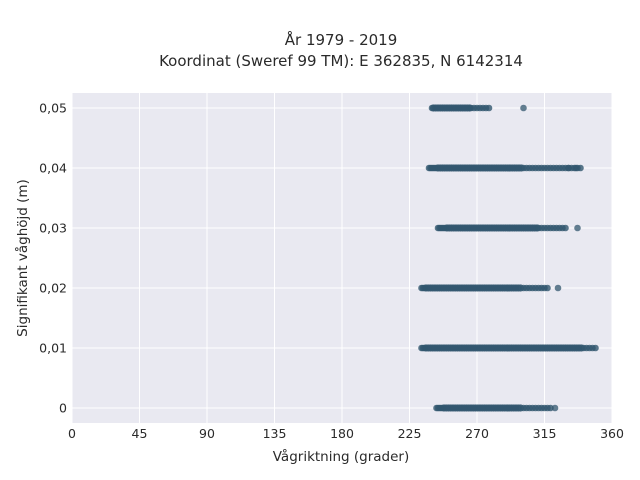  I want to click on y-axis-ticks: 0 0,01 0,02 0,03 0,04 0,05, so click(53, 258).